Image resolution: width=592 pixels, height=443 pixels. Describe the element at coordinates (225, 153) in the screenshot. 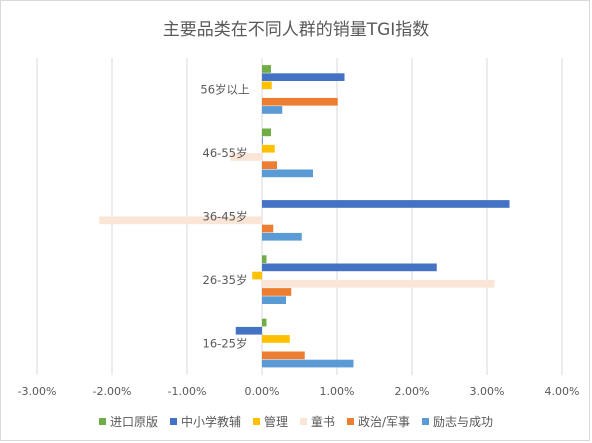

I see `category-label: 46-55岁` at that location.